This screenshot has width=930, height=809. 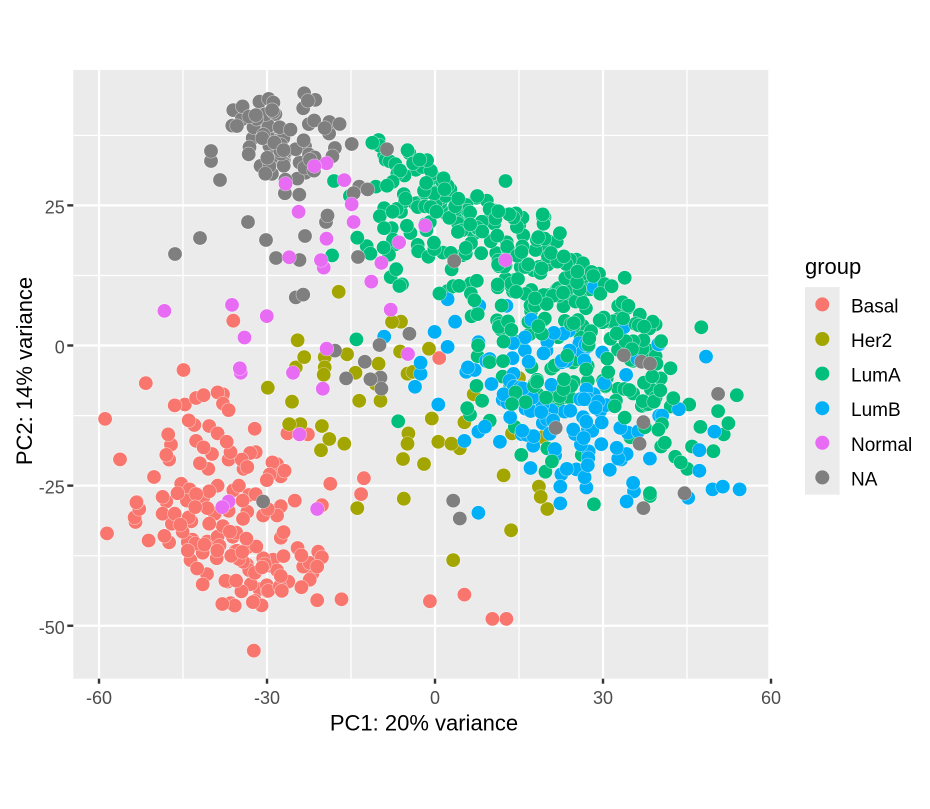 I want to click on svg-text: 60, so click(x=771, y=698).